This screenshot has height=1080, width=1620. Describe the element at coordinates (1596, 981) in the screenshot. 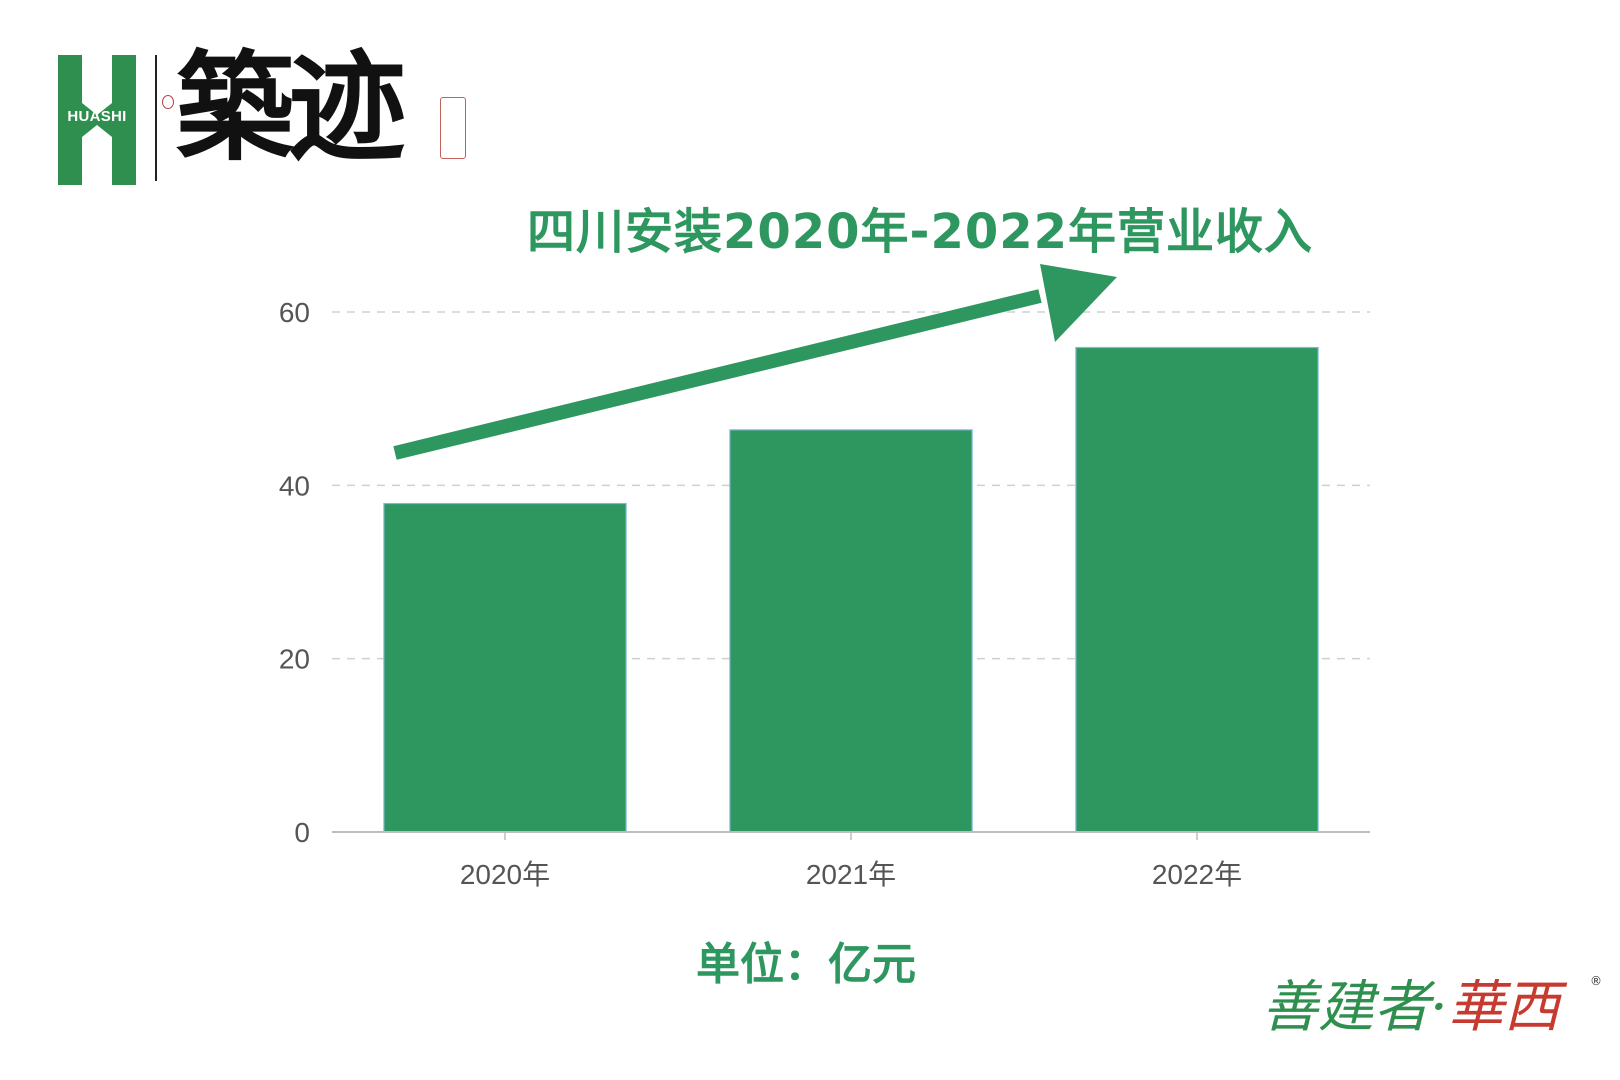

I see `registered-mark: ®` at that location.